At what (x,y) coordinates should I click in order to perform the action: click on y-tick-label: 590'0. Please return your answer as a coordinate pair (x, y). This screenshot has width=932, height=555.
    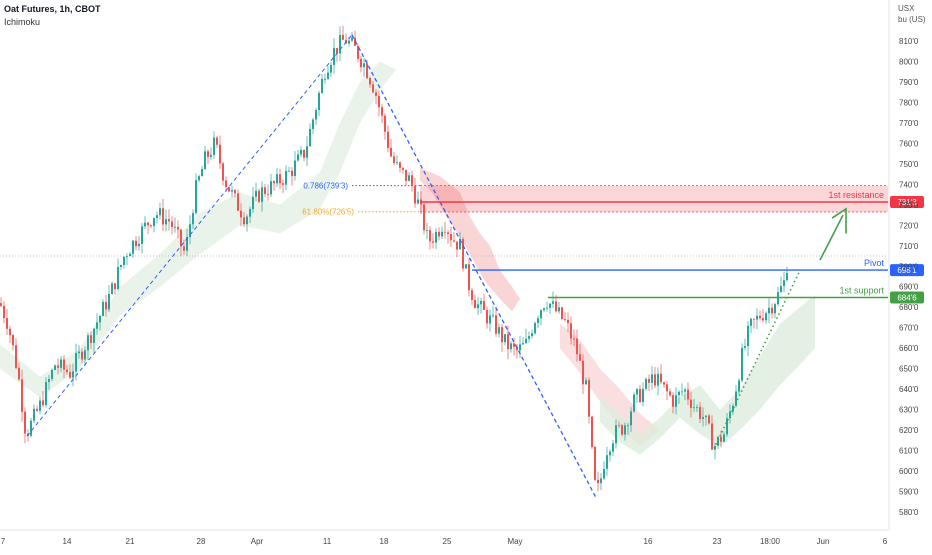
    Looking at the image, I should click on (909, 492).